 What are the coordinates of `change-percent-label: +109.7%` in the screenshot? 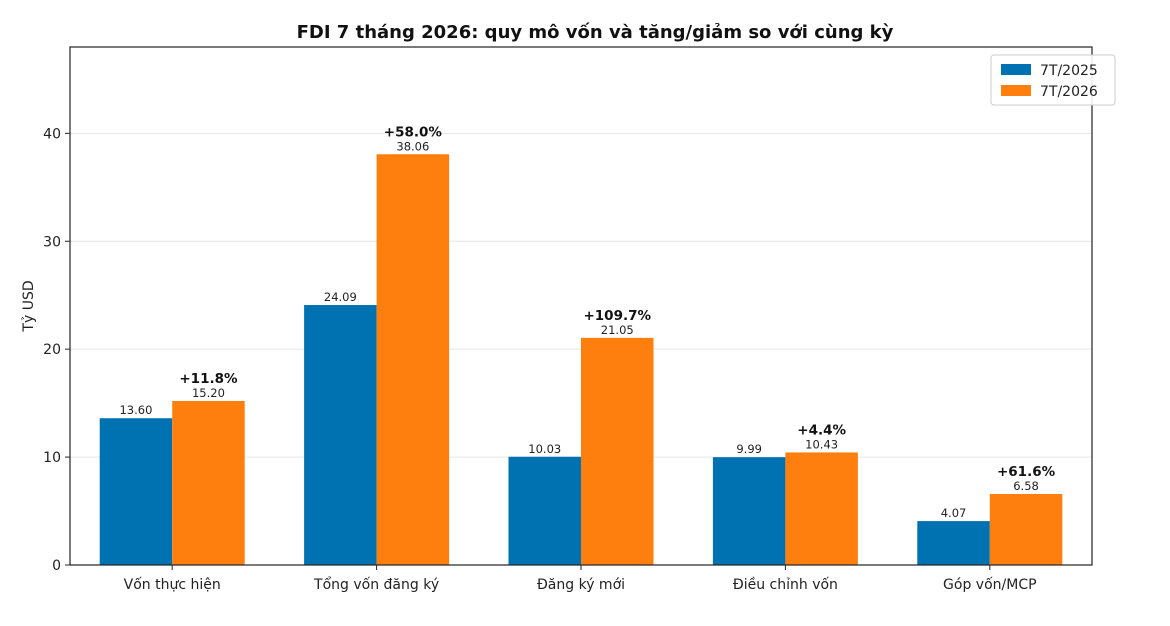 It's located at (617, 316).